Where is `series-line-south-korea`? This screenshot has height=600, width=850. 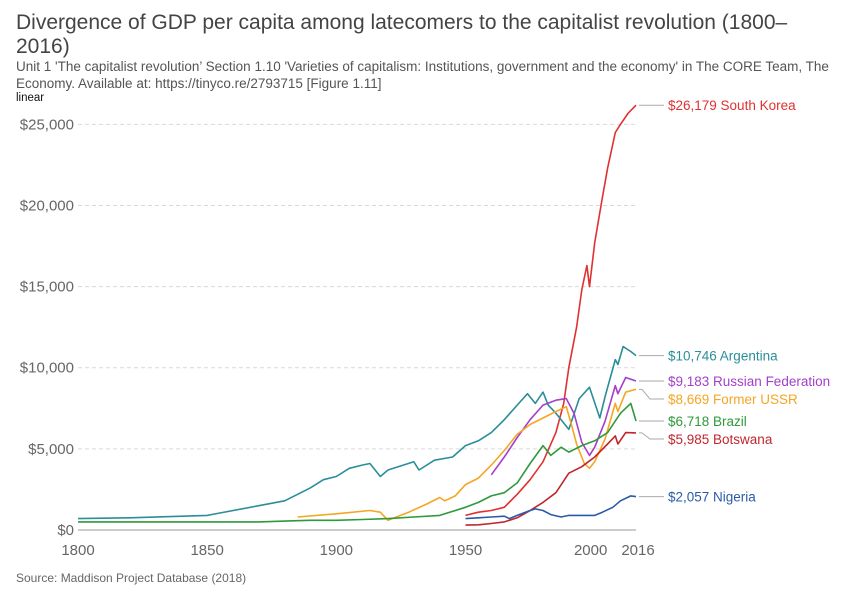
series-line-south-korea is located at coordinates (551, 310).